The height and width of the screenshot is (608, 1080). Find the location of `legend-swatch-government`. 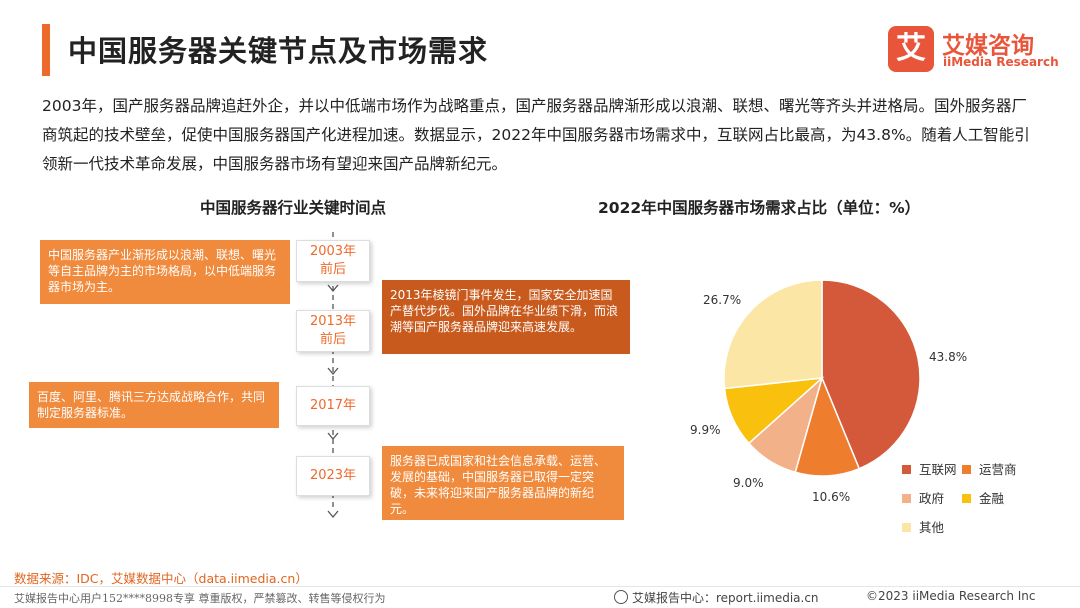

legend-swatch-government is located at coordinates (906, 498).